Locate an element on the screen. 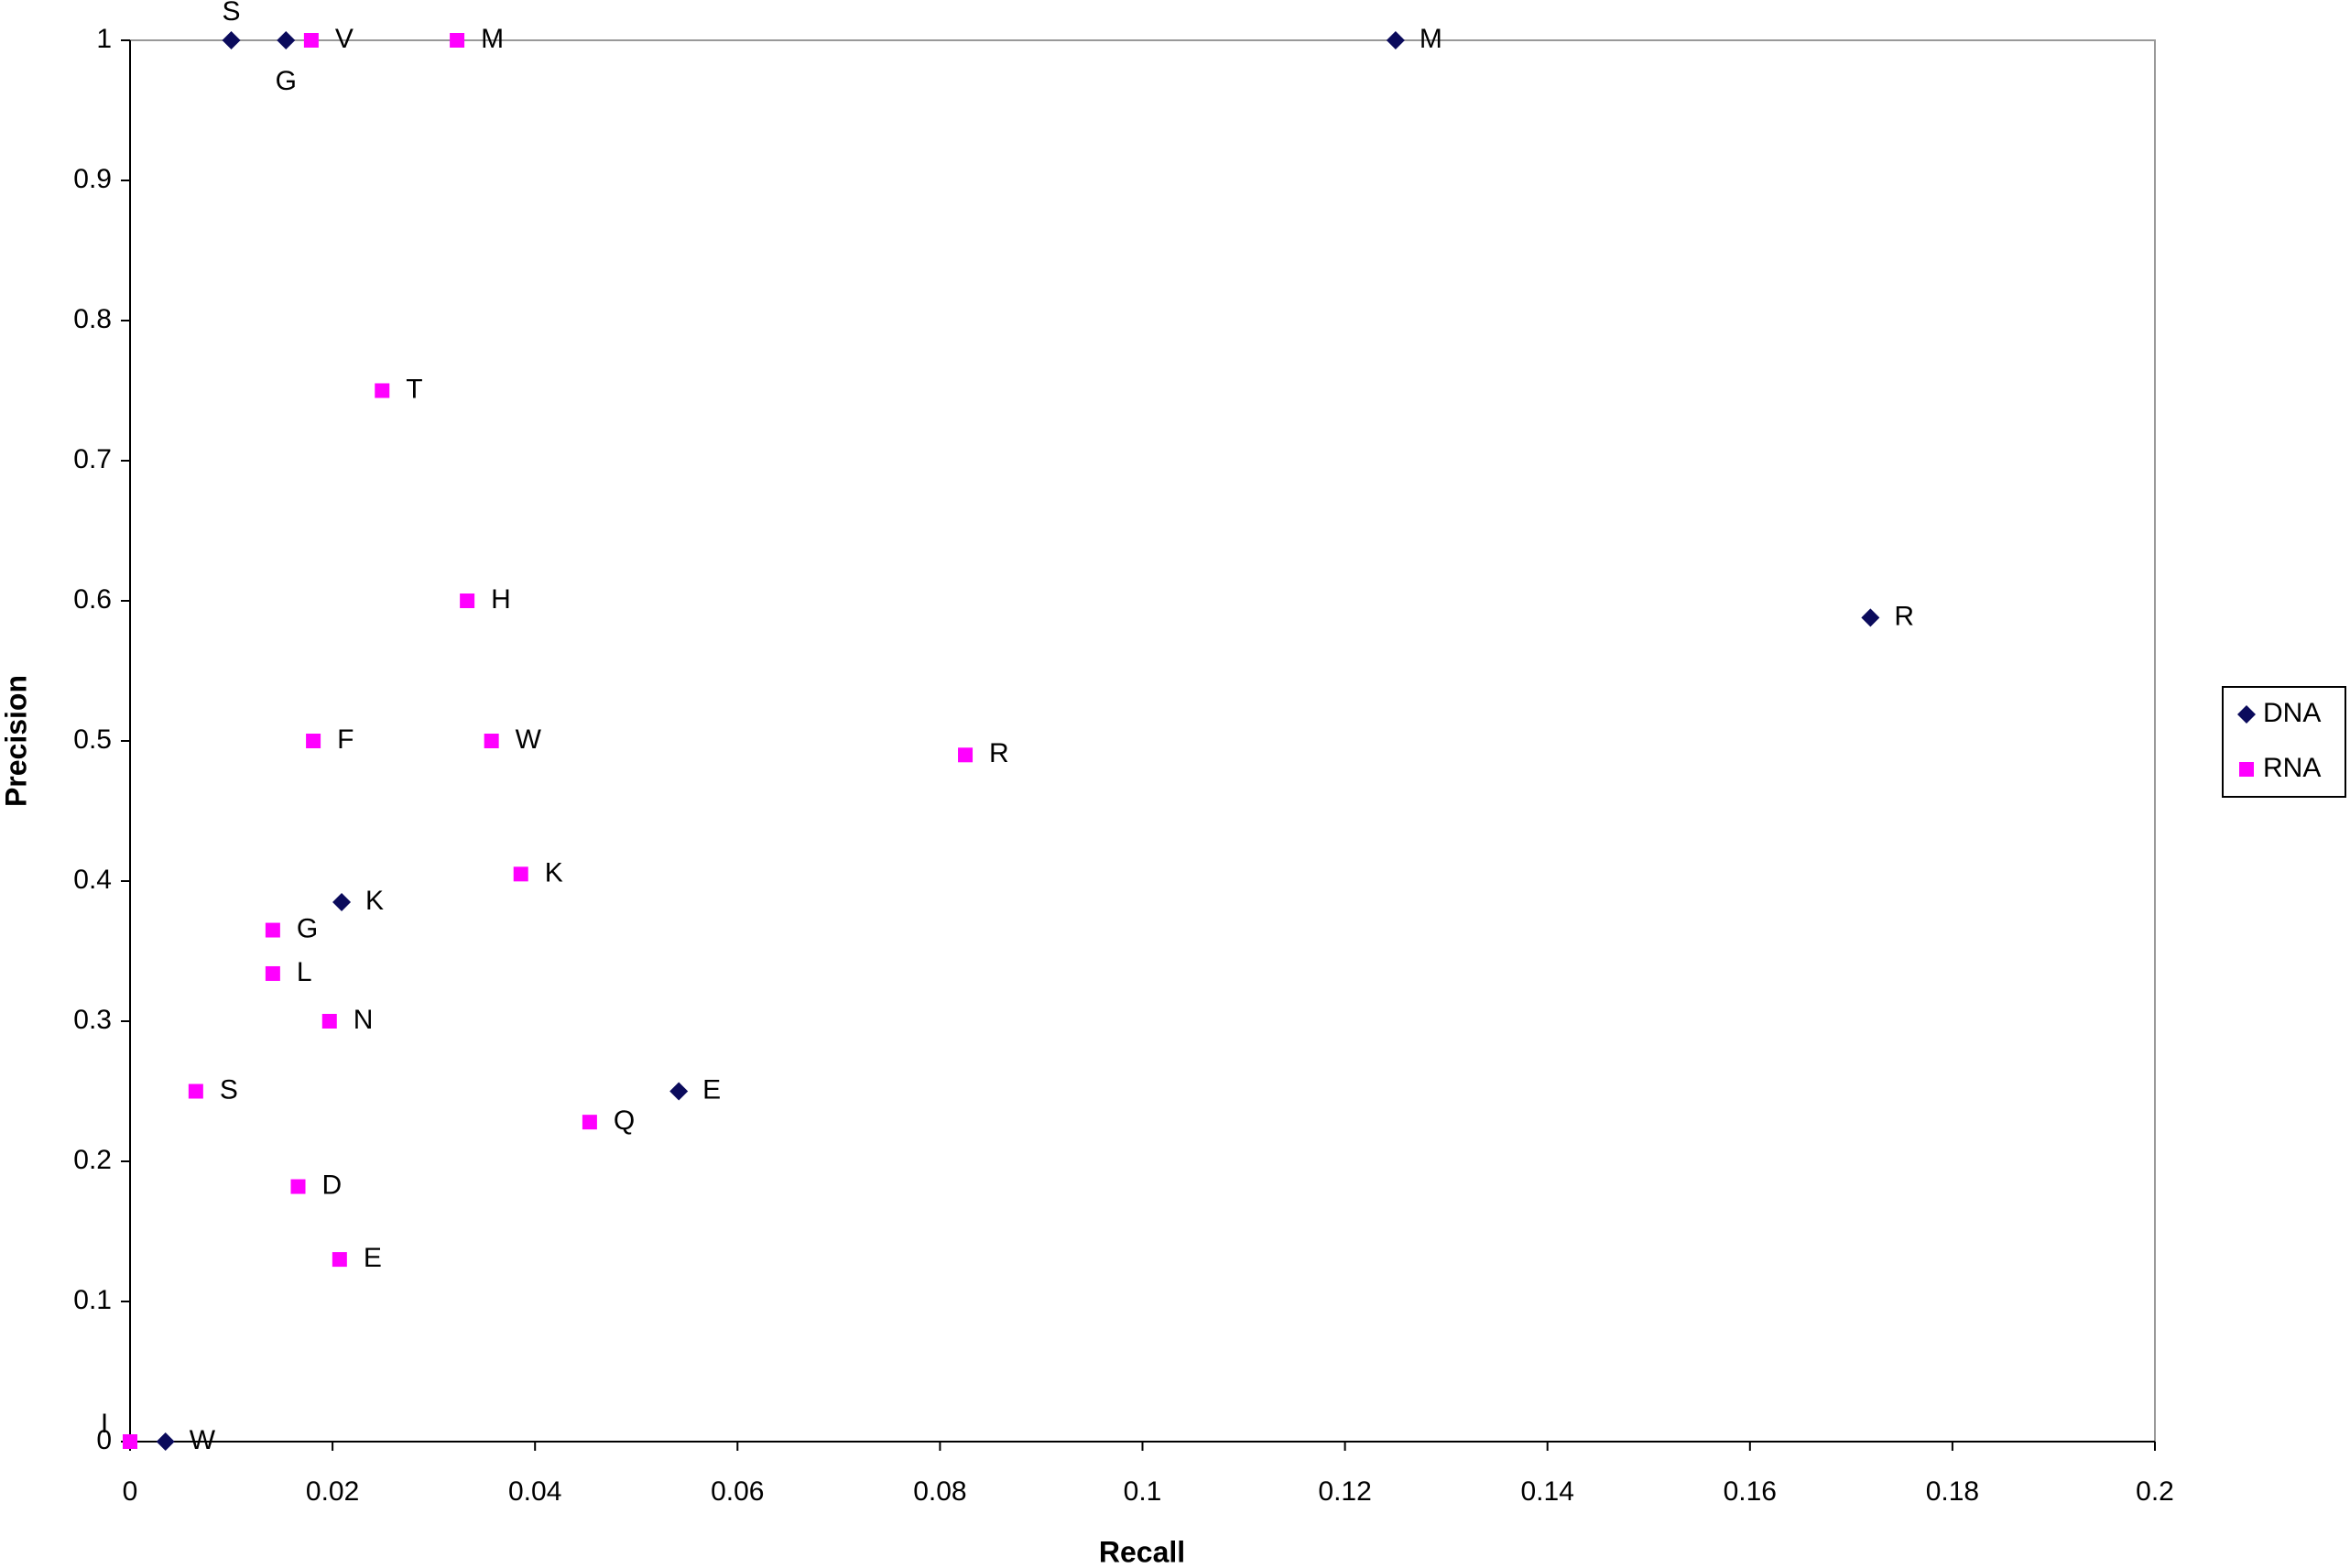 The height and width of the screenshot is (1568, 2350). x-tick-label: 0.1 is located at coordinates (1143, 1491).